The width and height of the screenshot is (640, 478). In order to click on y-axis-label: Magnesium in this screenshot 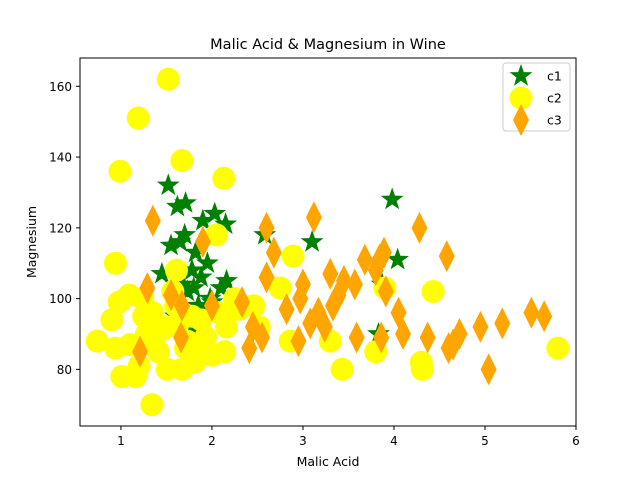, I will do `click(31, 242)`.